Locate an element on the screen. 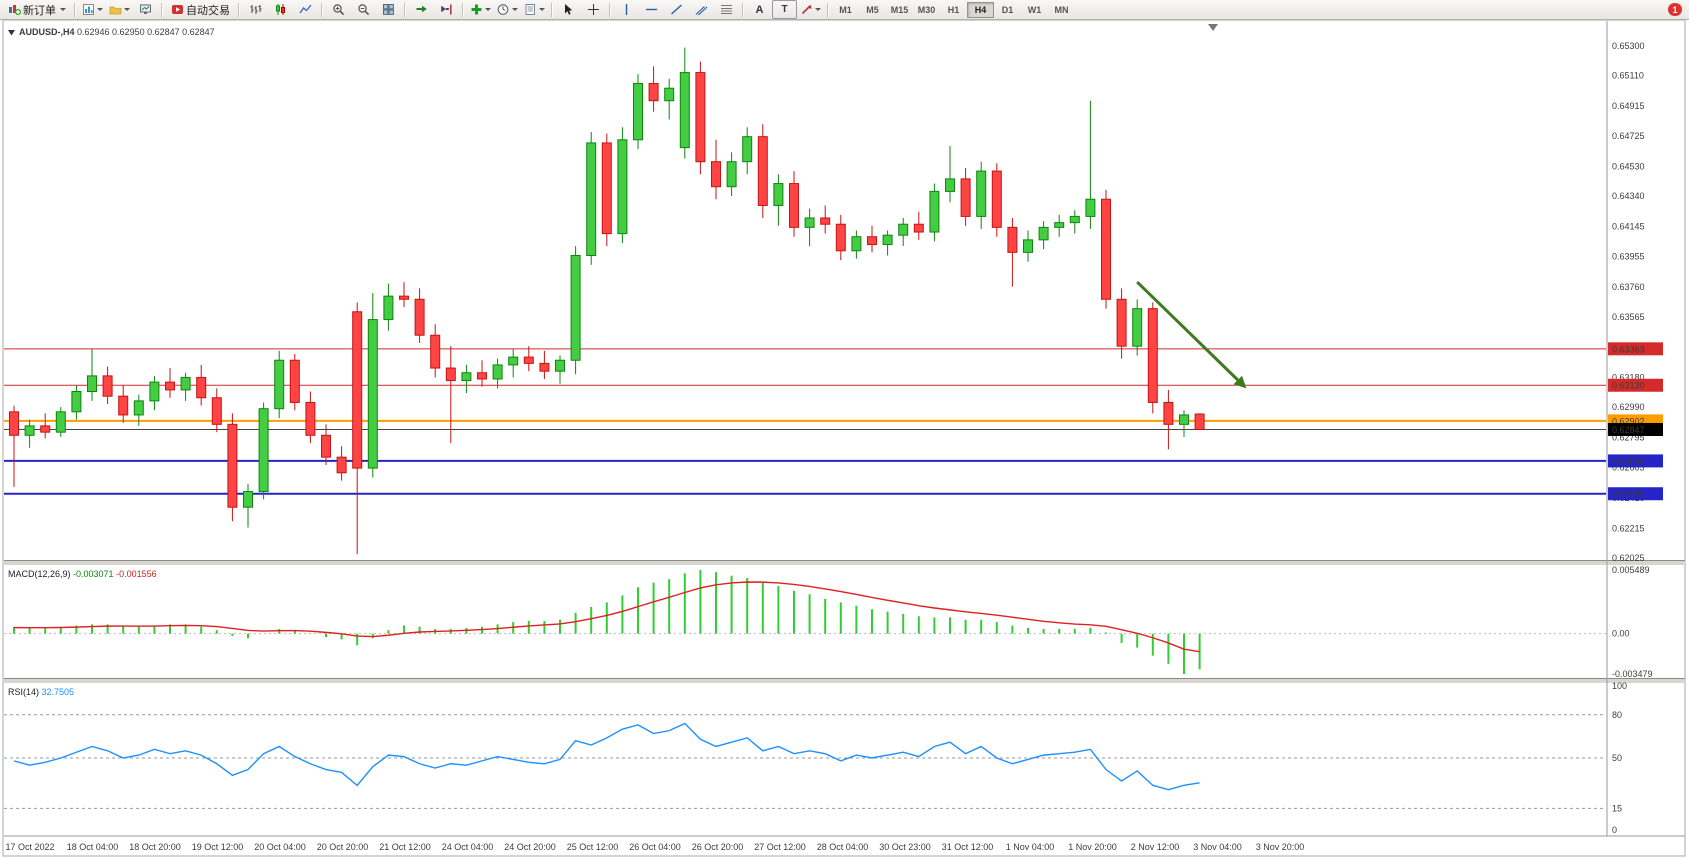 The height and width of the screenshot is (858, 1689). timeframe-d1-button: D1 is located at coordinates (1007, 9).